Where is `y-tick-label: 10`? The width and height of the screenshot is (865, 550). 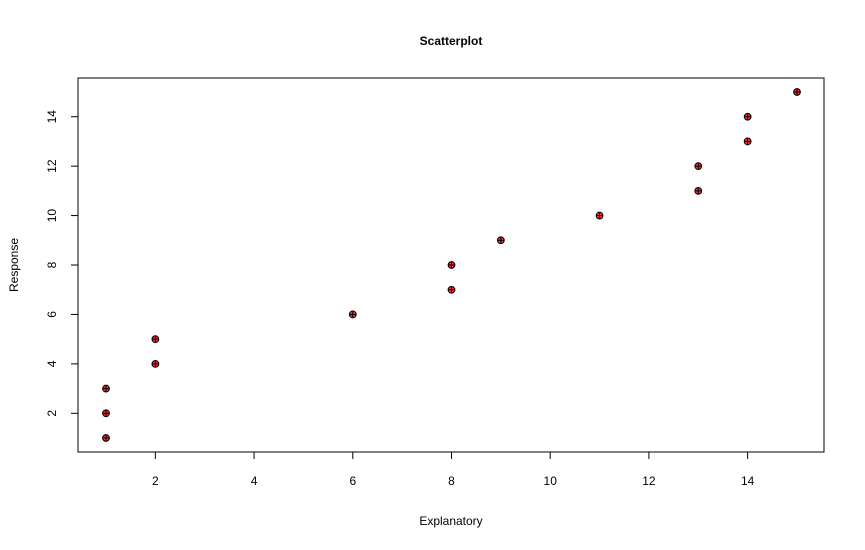
y-tick-label: 10 is located at coordinates (52, 216).